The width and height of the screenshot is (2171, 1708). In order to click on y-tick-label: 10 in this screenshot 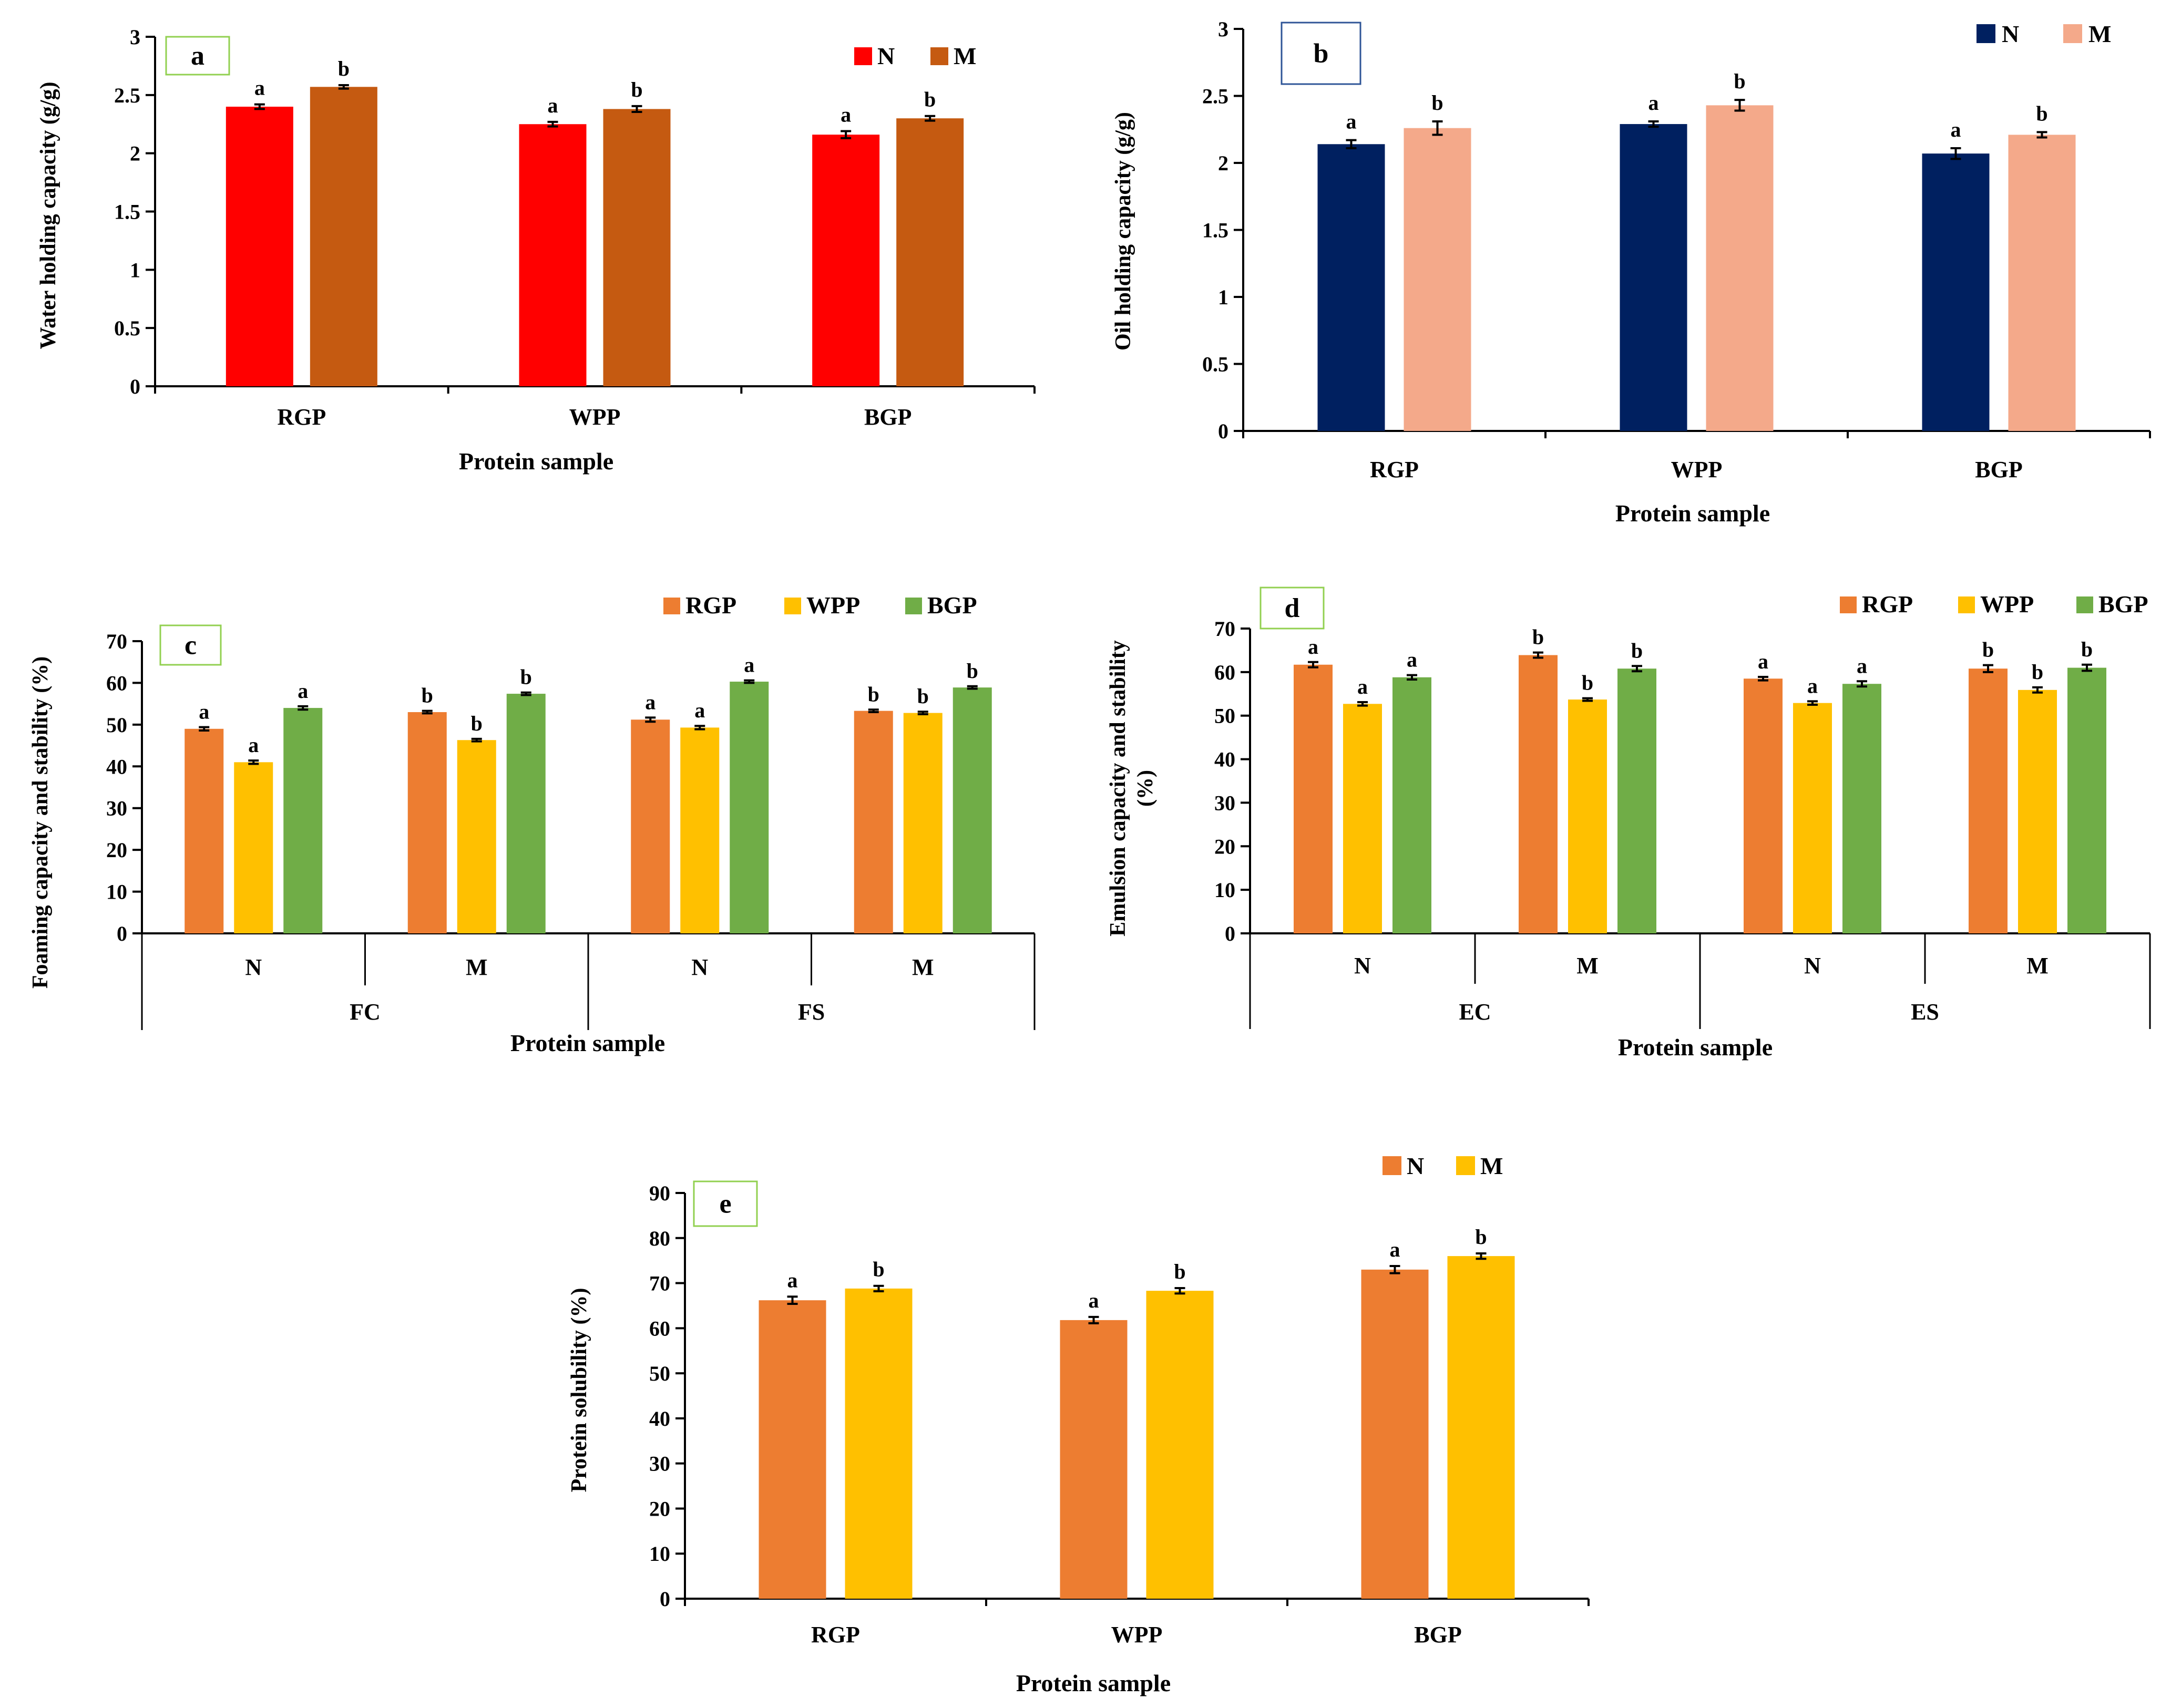, I will do `click(1224, 890)`.